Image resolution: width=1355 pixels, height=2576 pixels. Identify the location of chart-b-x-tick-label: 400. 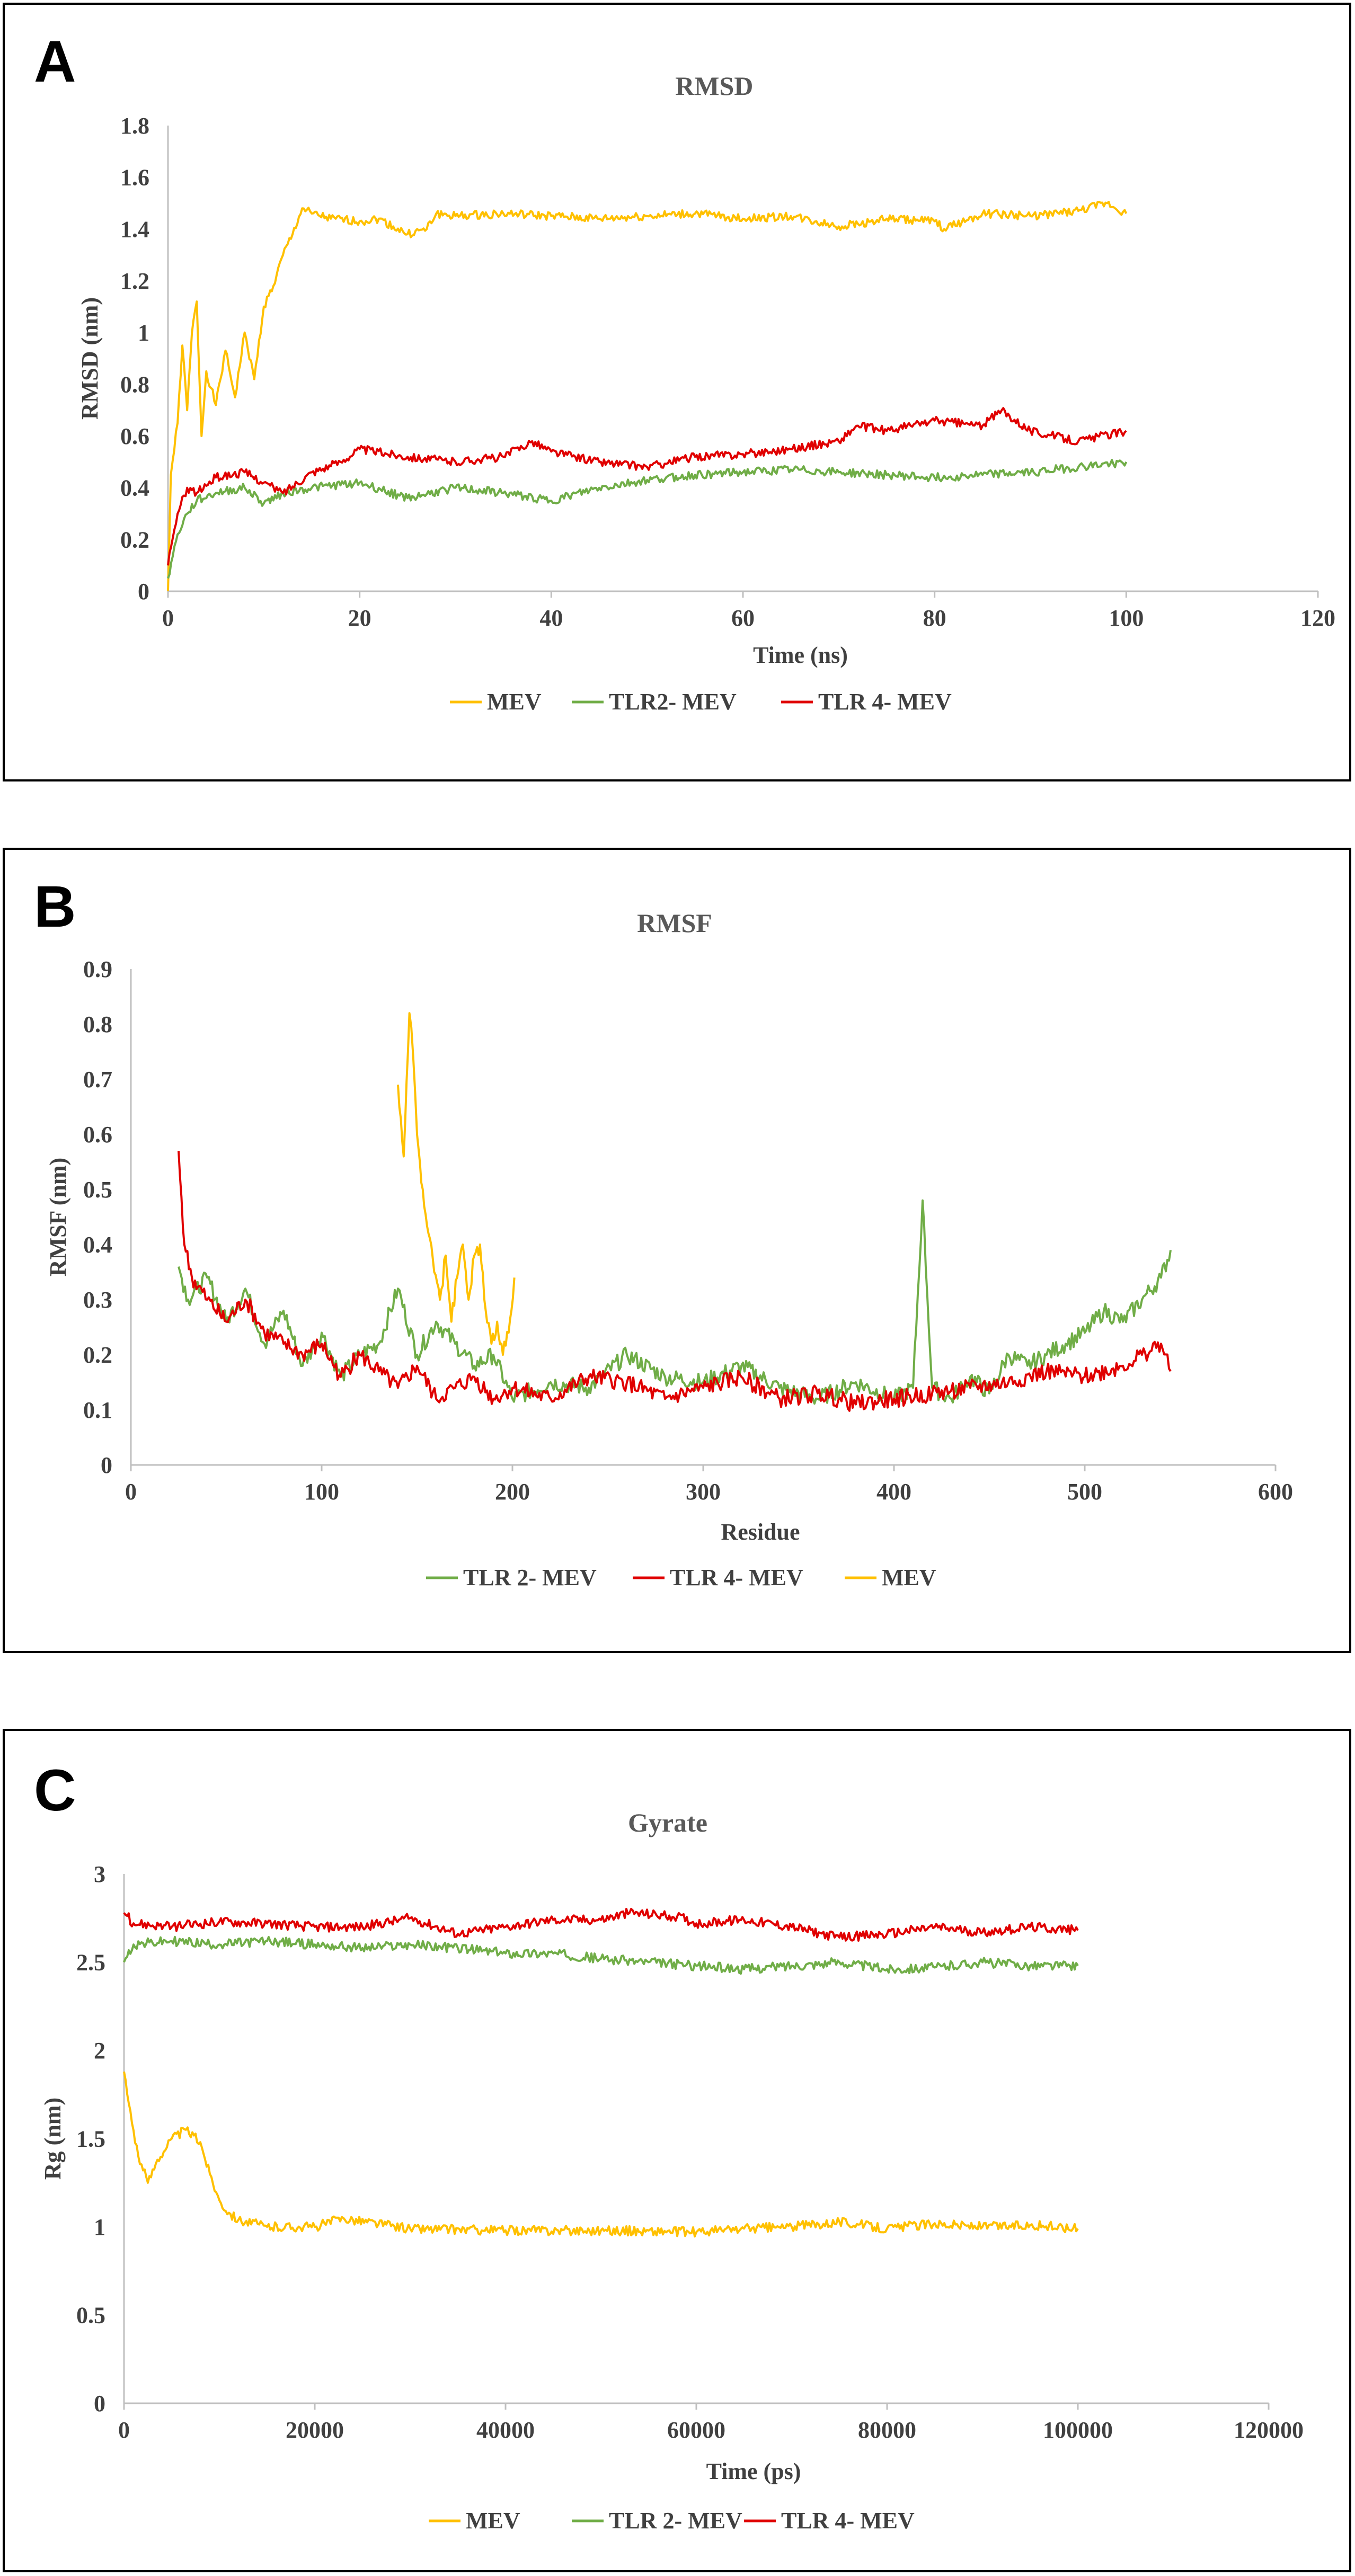
(893, 1492).